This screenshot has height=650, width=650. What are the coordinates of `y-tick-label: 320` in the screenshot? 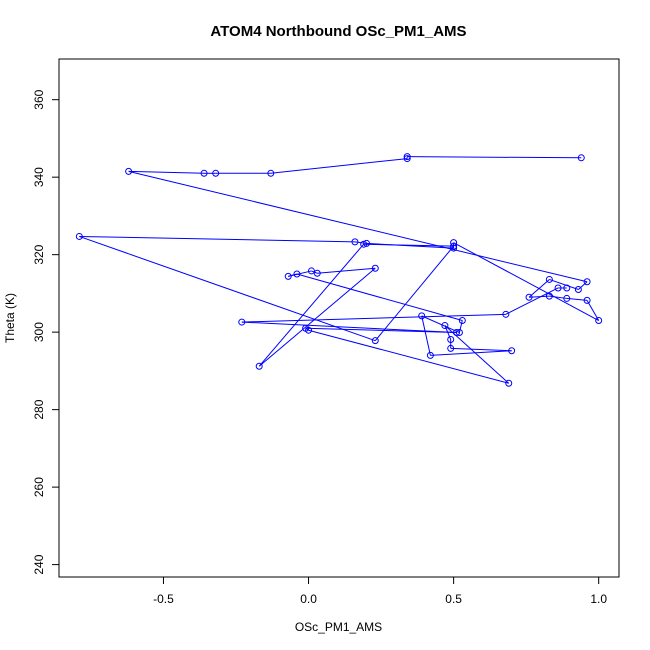 It's located at (39, 254).